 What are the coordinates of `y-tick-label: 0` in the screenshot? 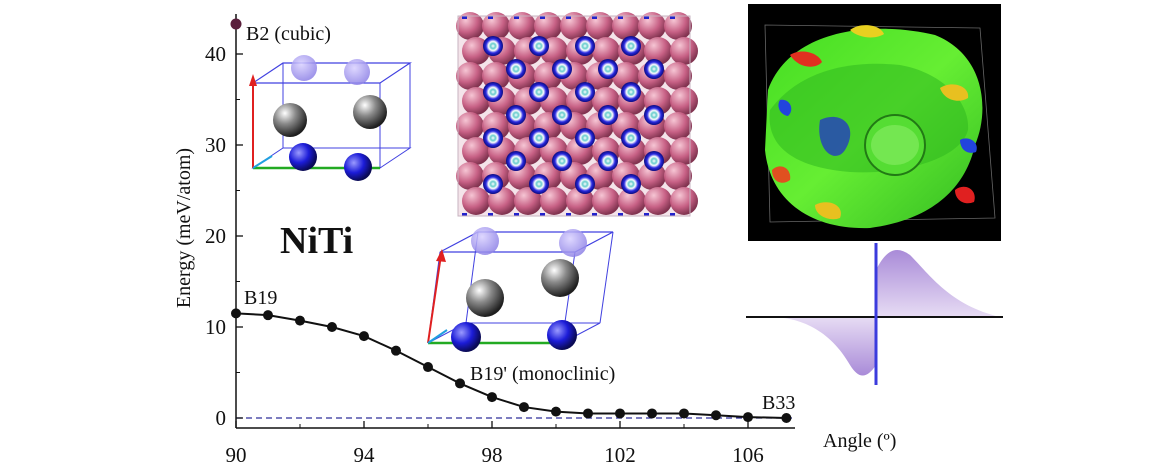 It's located at (221, 418).